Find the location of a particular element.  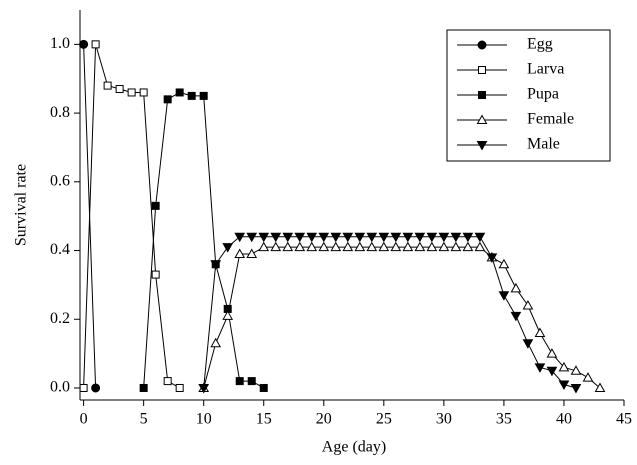

x-tick-label: 10 is located at coordinates (204, 419).